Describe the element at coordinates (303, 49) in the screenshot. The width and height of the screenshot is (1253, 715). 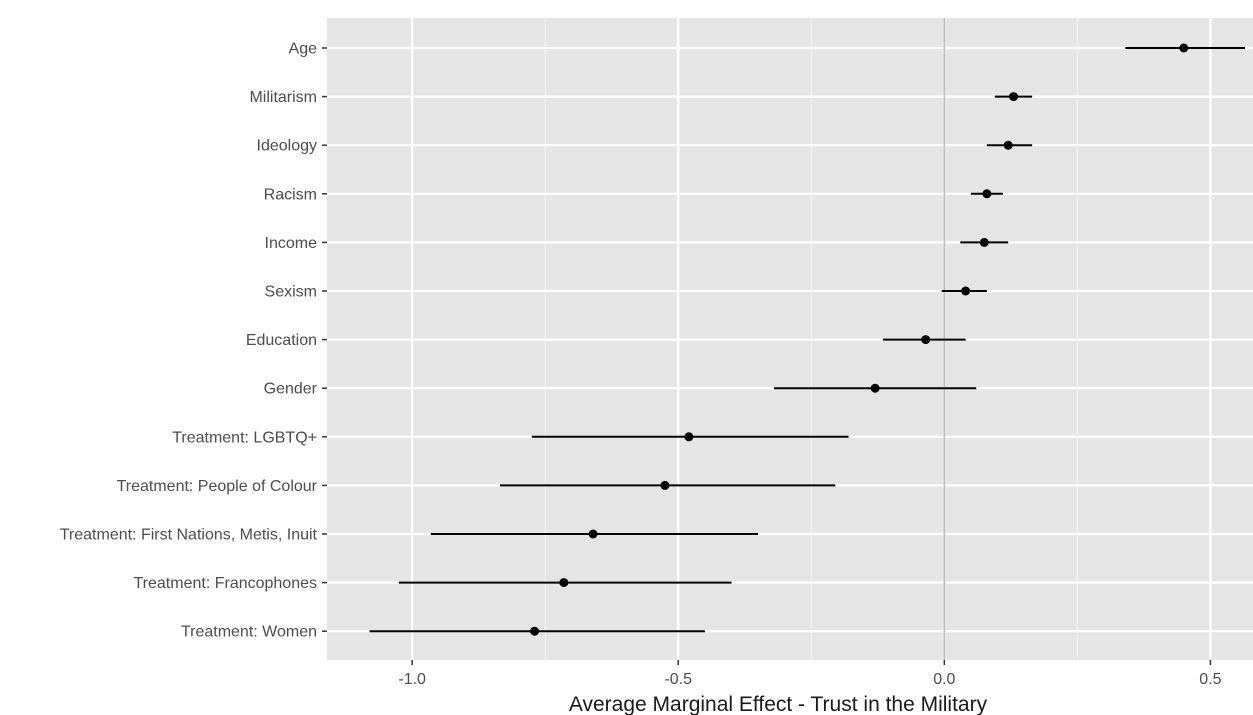
I see `y-tick-label: Age` at that location.